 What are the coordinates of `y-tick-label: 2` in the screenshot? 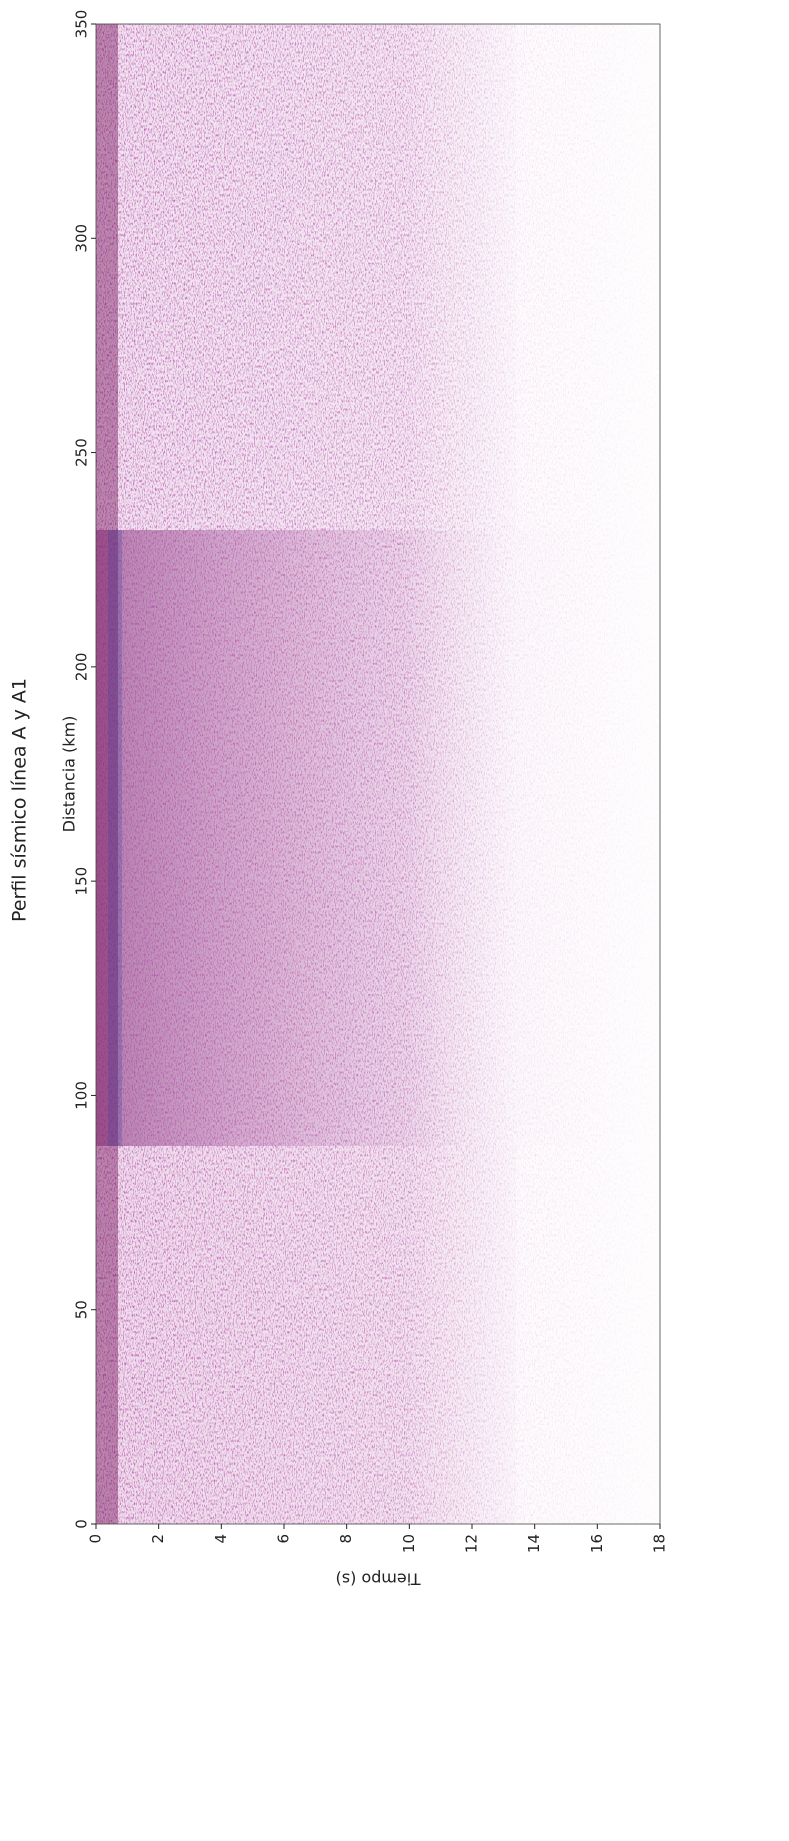 It's located at (158, 1539).